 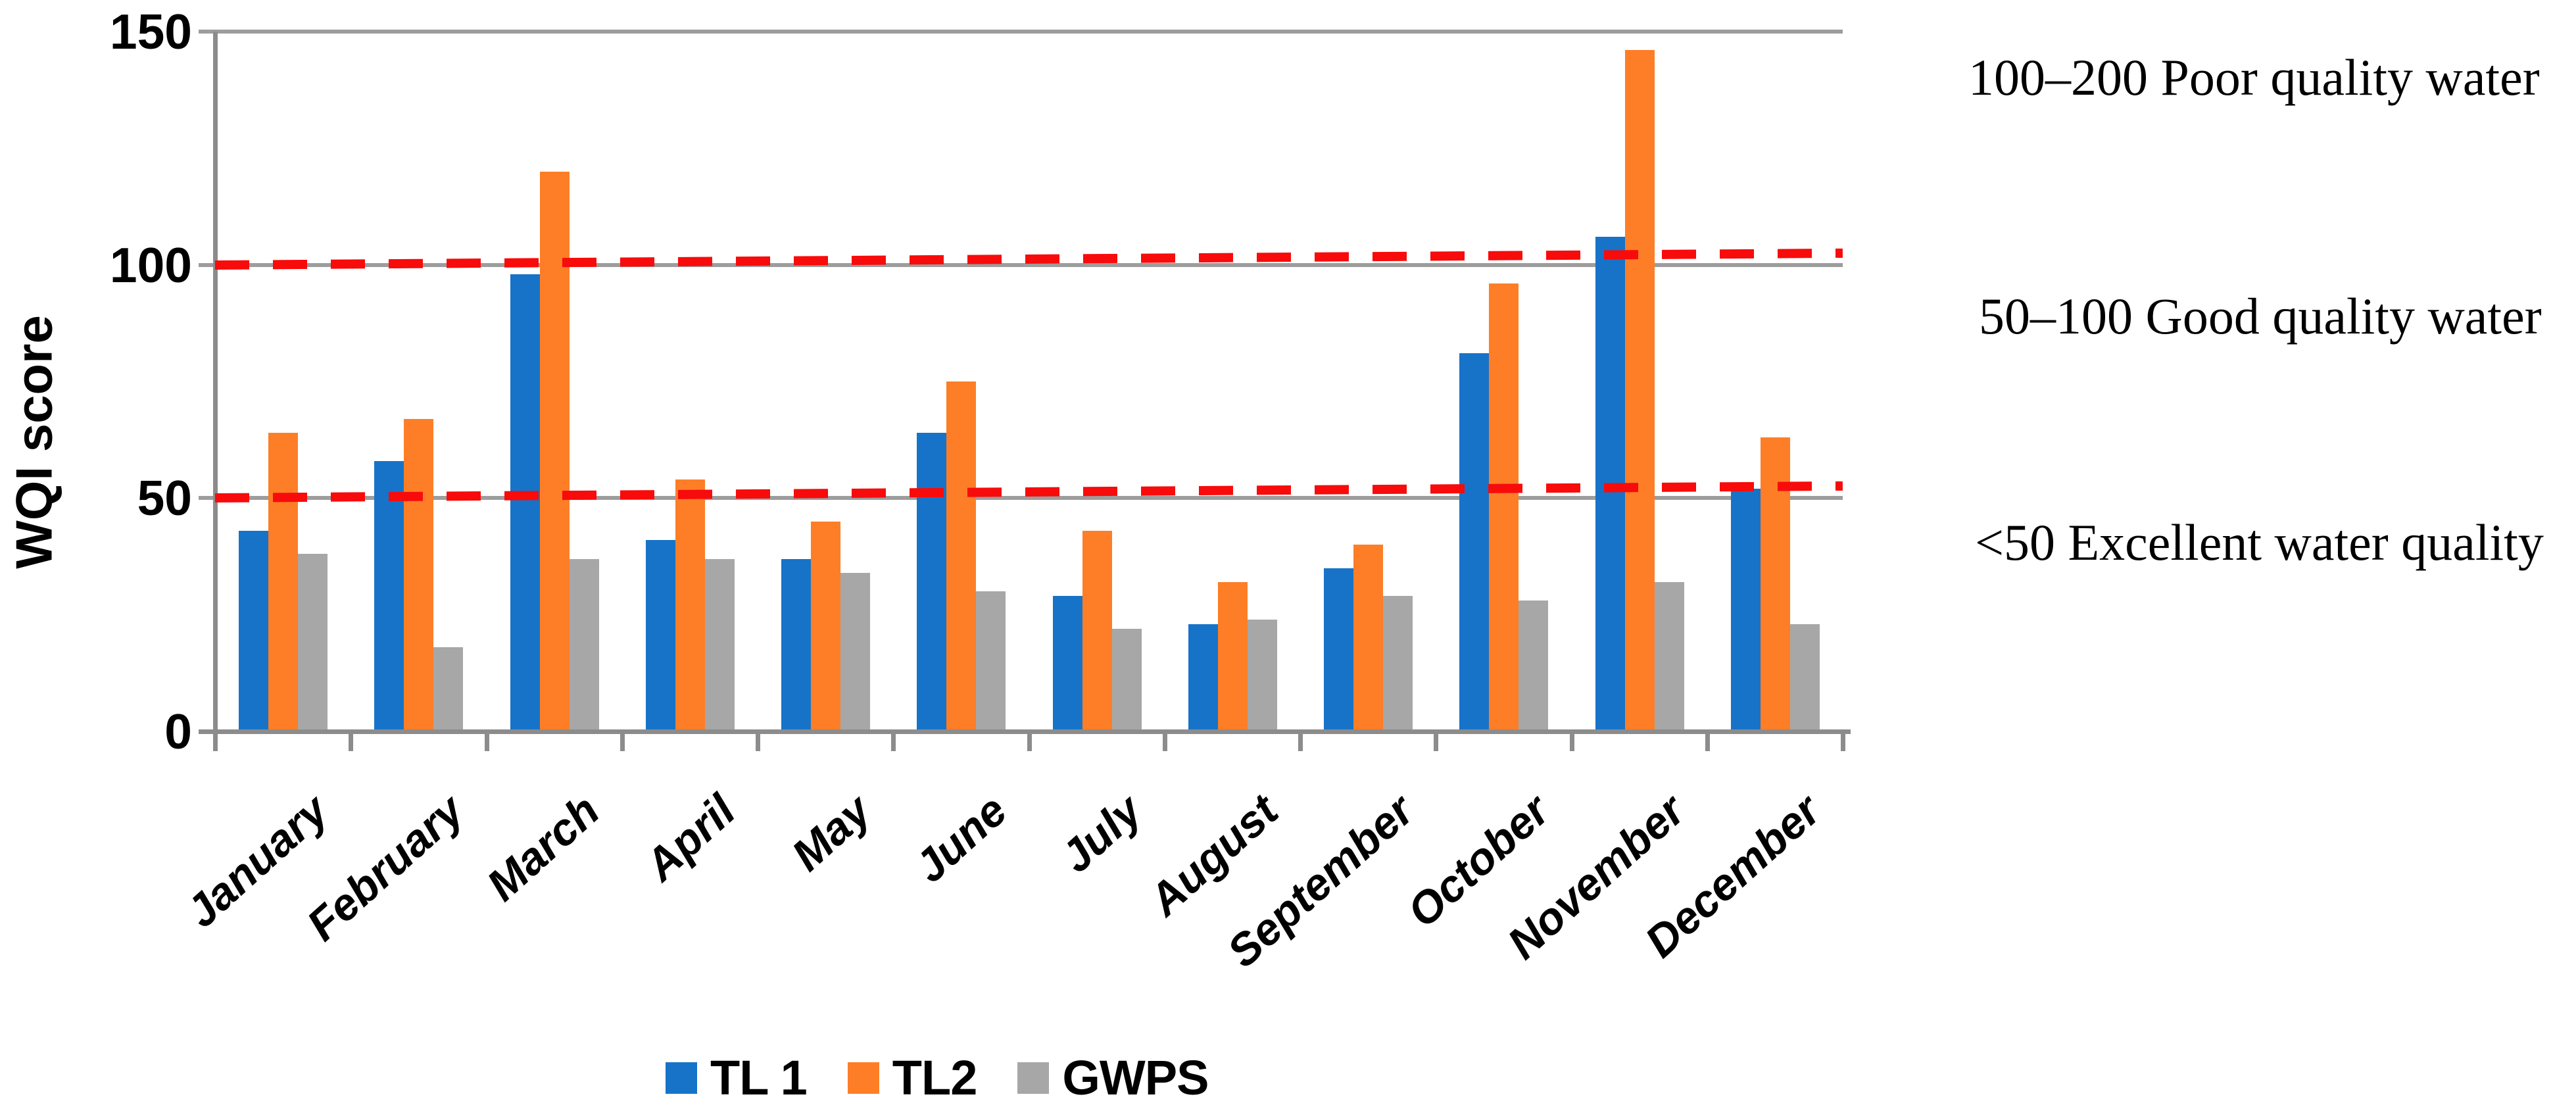 I want to click on bar-tl1-january, so click(x=254, y=631).